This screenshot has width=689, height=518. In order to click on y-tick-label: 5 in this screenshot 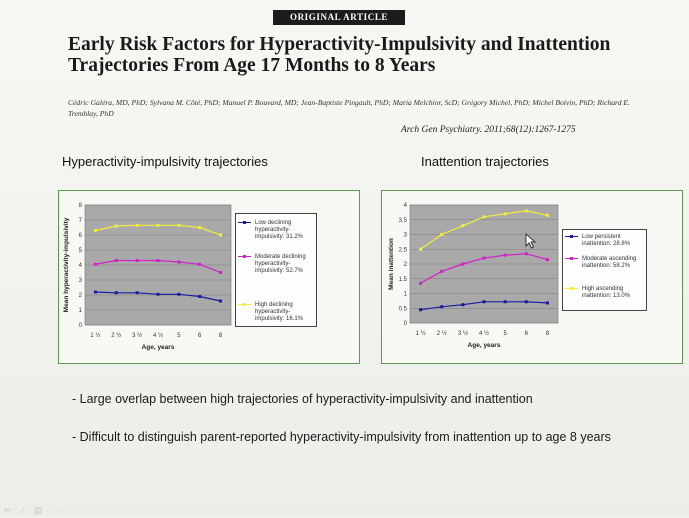, I will do `click(81, 251)`.